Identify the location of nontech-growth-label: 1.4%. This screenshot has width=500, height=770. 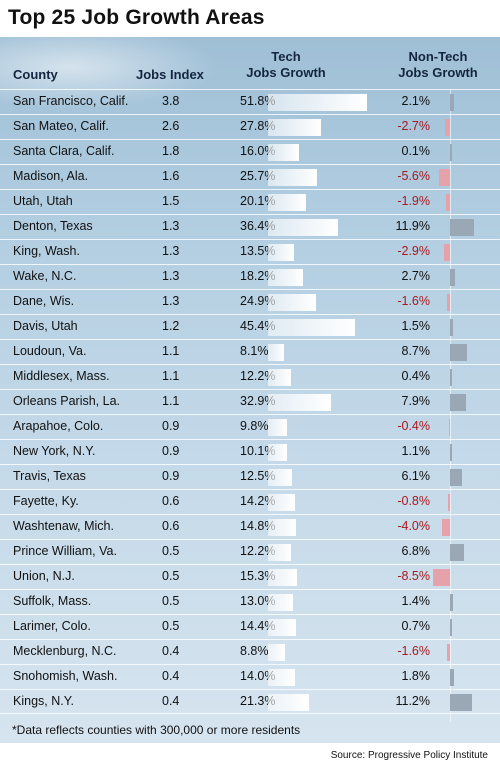
(416, 601).